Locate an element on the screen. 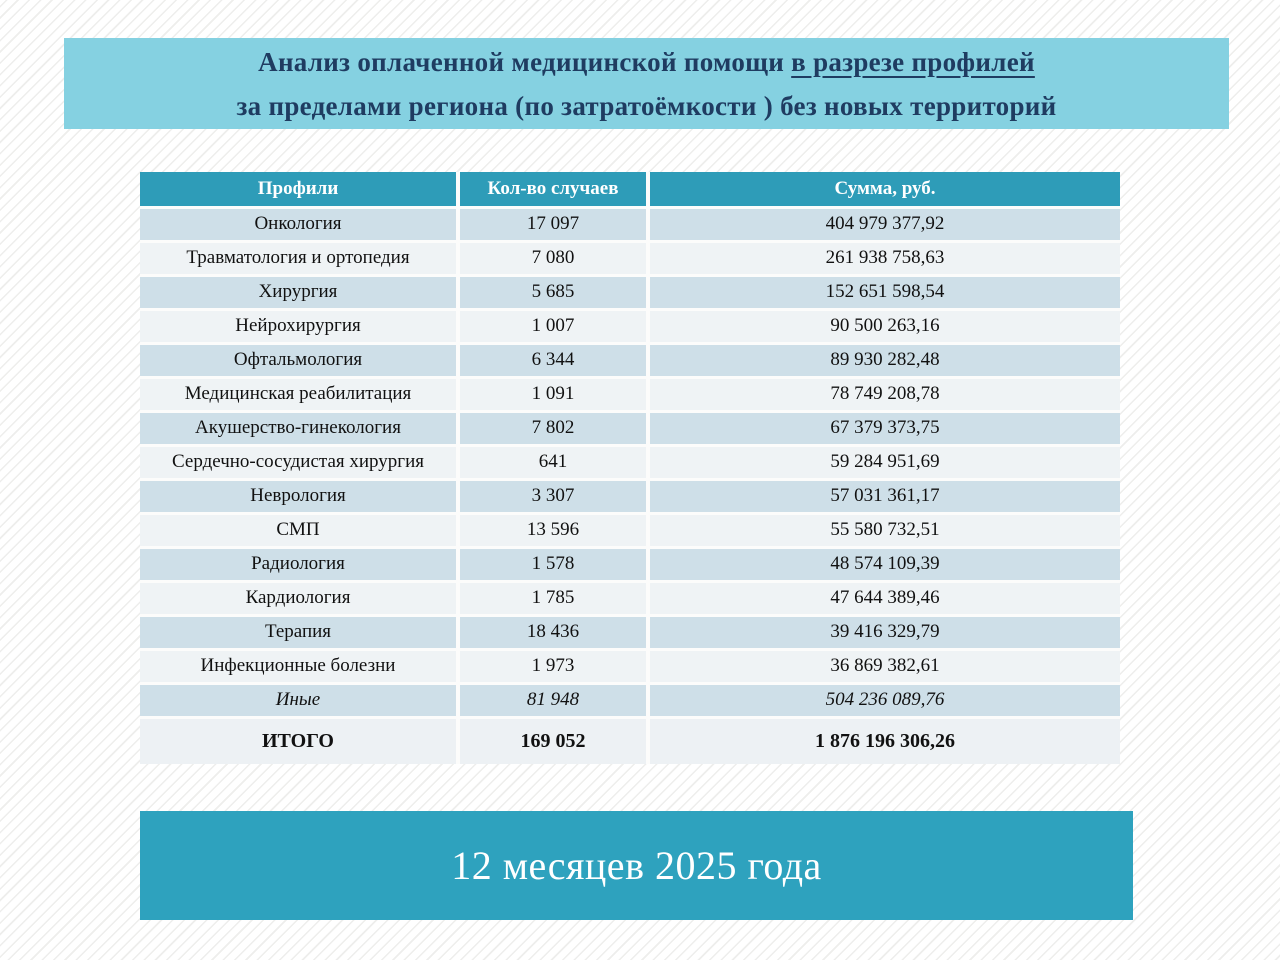 Image resolution: width=1280 pixels, height=960 pixels. amount-cell: 57 031 361,17 is located at coordinates (884, 497).